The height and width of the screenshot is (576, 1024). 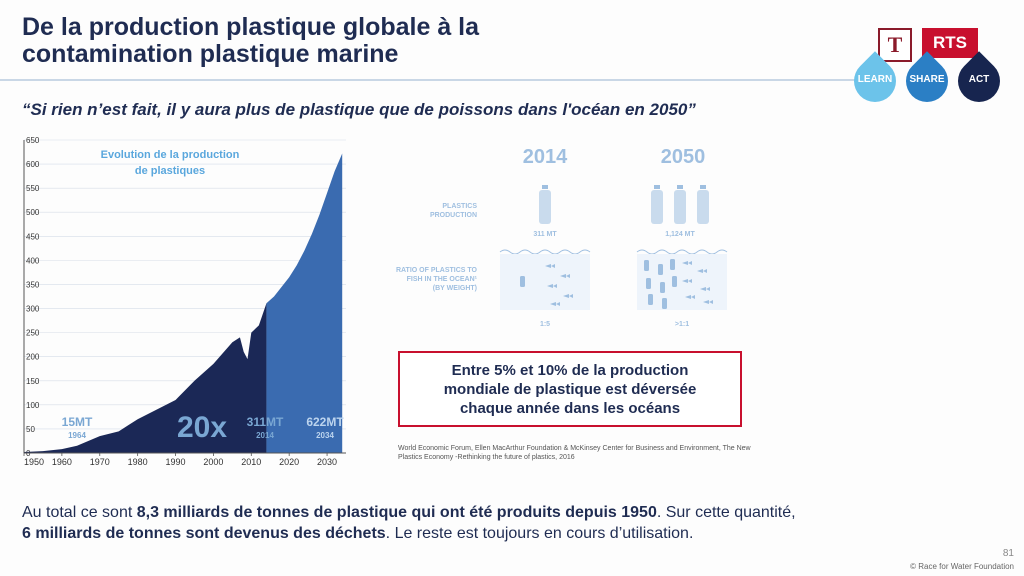 I want to click on act-label: ACT, so click(x=979, y=79).